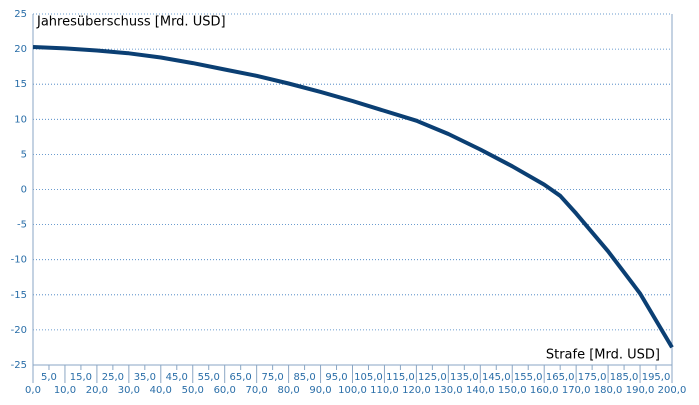  Describe the element at coordinates (20, 49) in the screenshot. I see `y-tick-label: 20` at that location.